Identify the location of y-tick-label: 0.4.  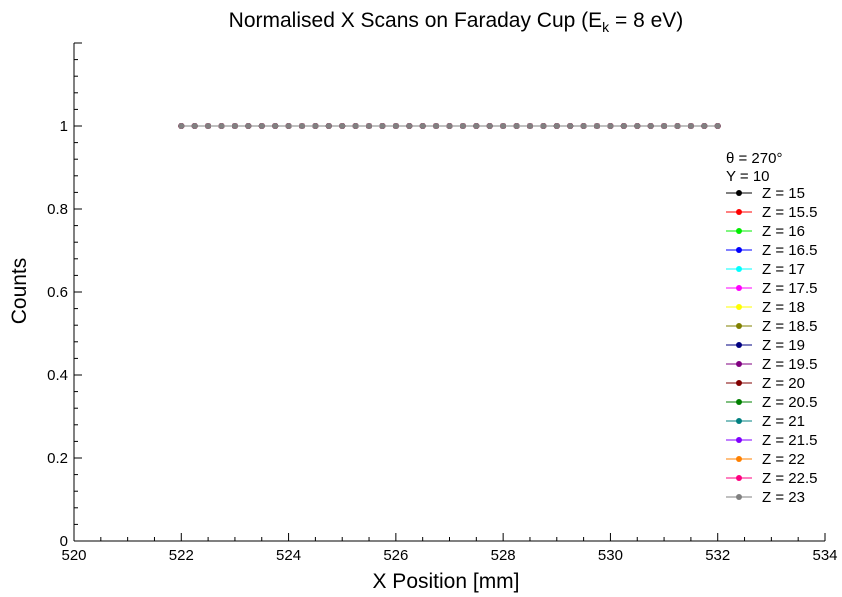
(57, 375).